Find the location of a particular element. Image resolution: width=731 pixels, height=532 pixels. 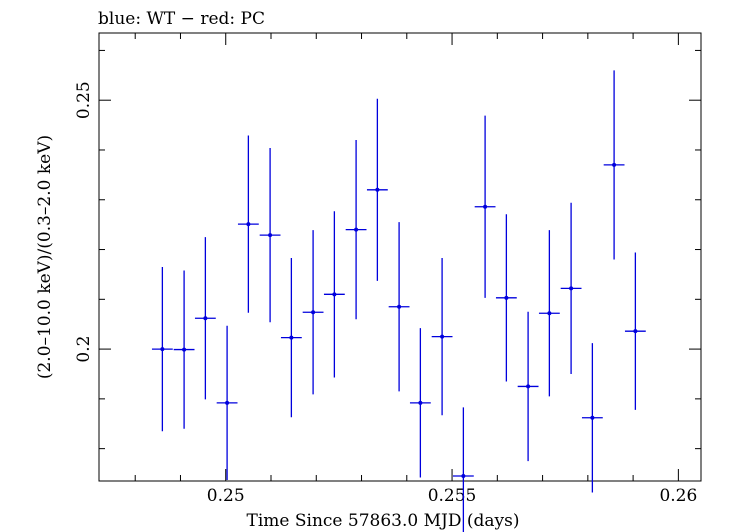

chart-title: blue: WT − red: PC is located at coordinates (181, 19).